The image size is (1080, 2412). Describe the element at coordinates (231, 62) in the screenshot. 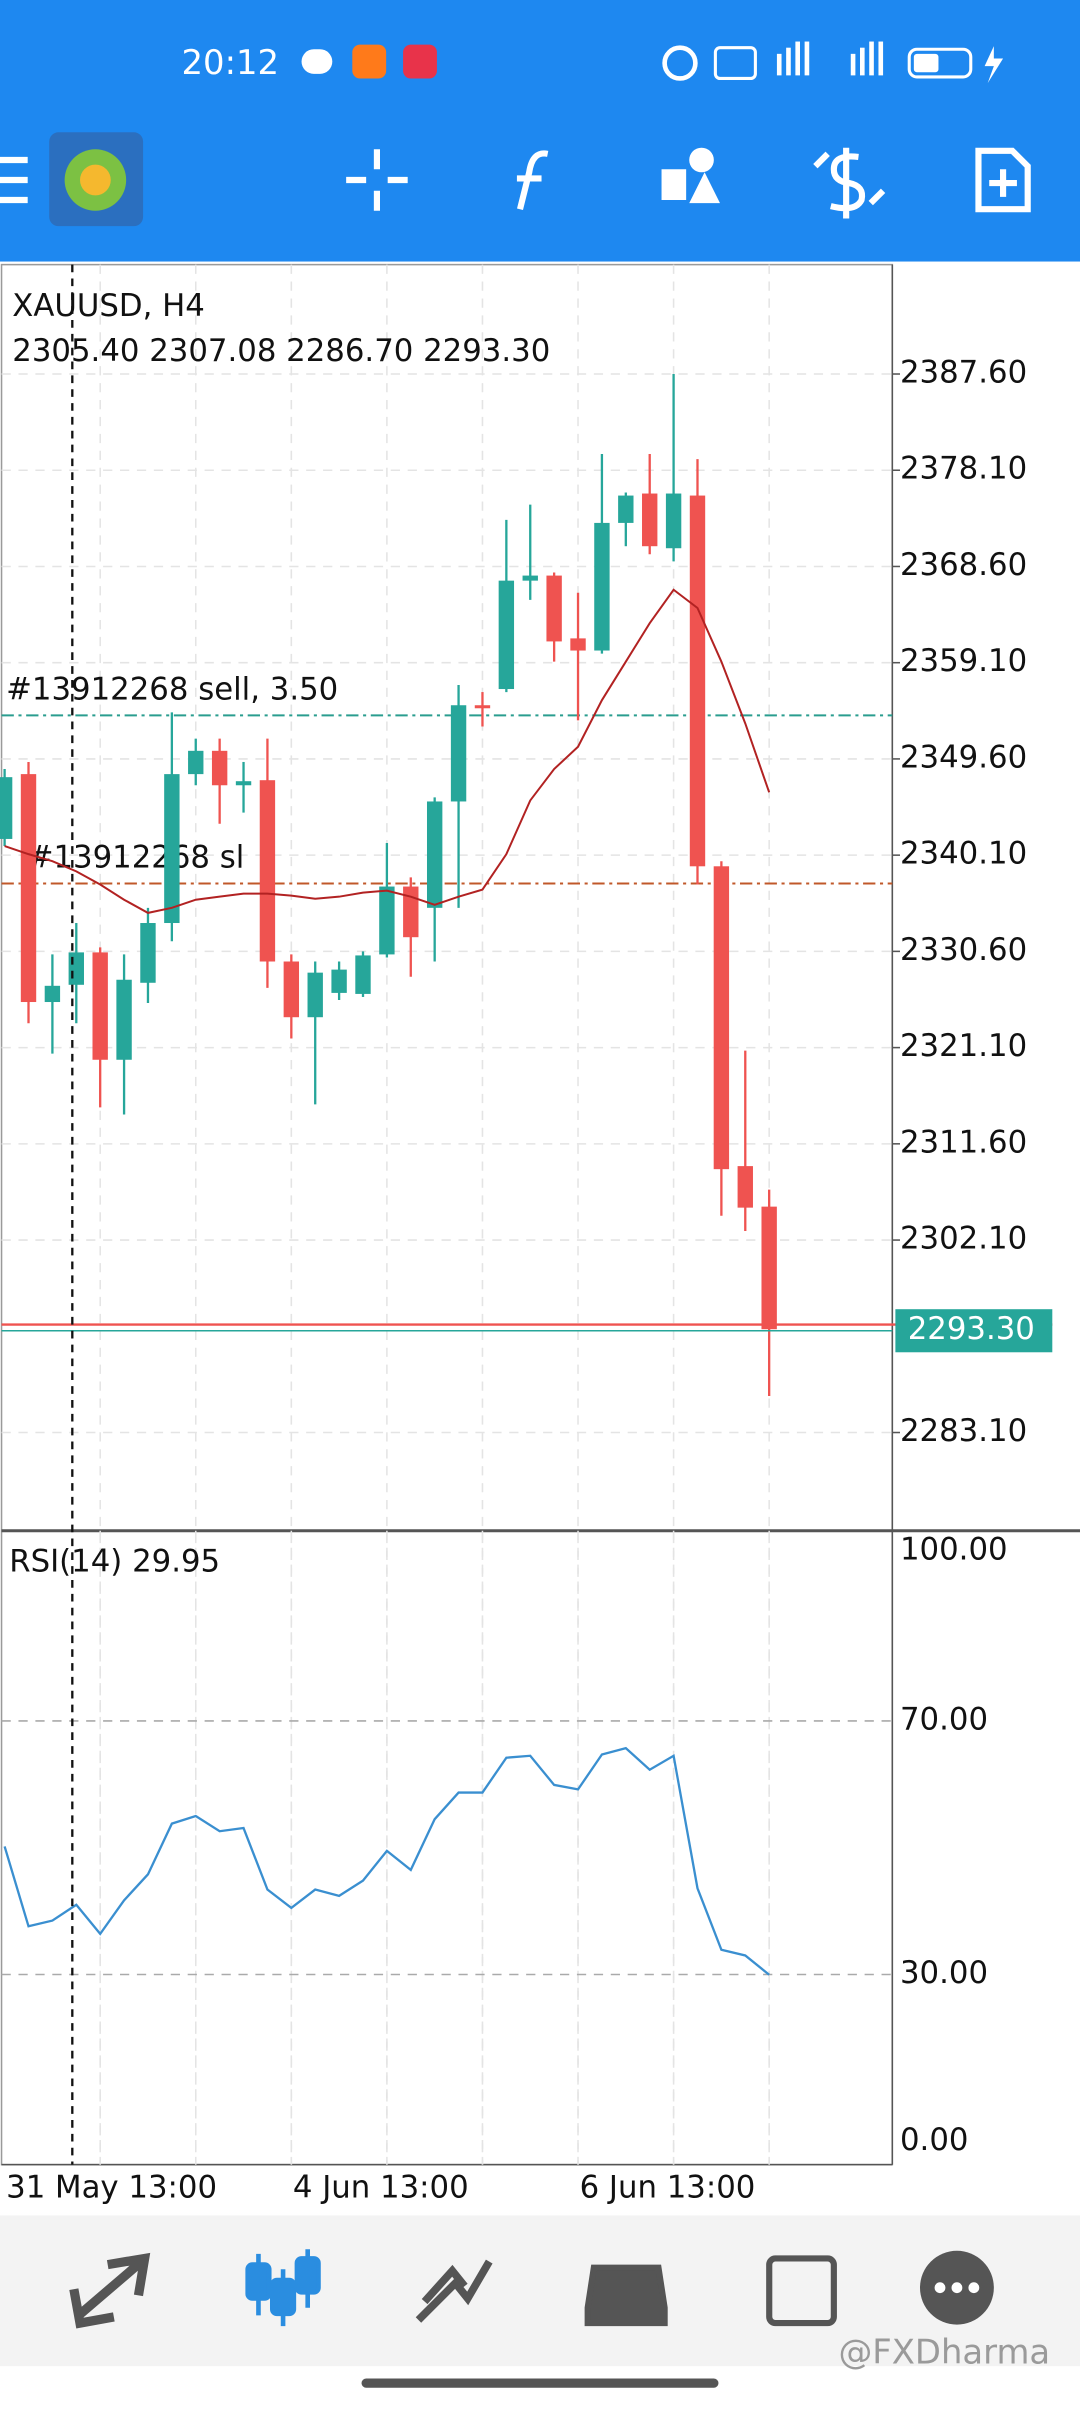

I see `clock: 20:12` at that location.